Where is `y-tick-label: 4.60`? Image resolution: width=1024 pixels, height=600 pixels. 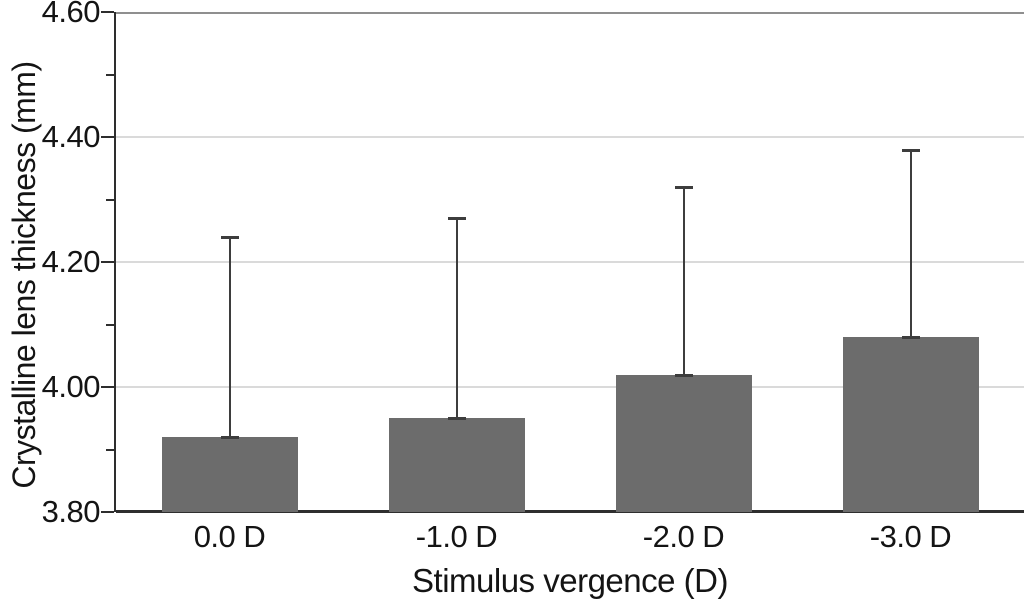
y-tick-label: 4.60 is located at coordinates (71, 14).